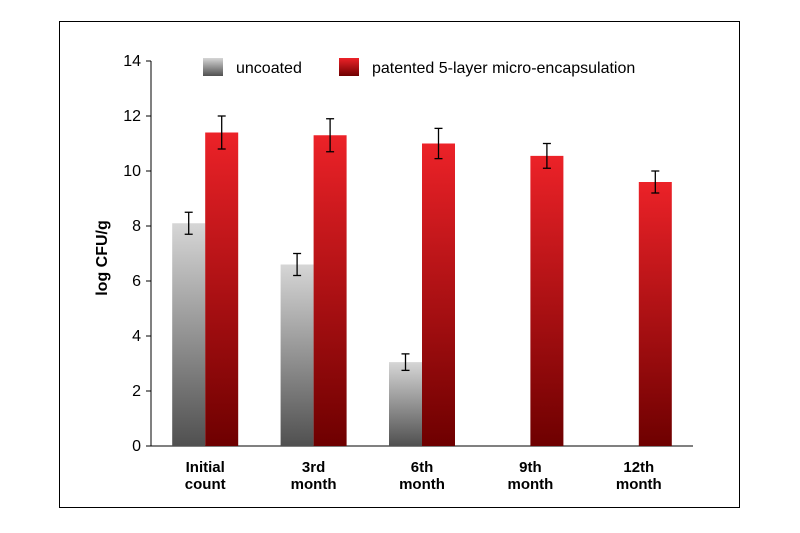 This screenshot has height=533, width=800. What do you see at coordinates (136, 281) in the screenshot?
I see `y-tick-label: 6` at bounding box center [136, 281].